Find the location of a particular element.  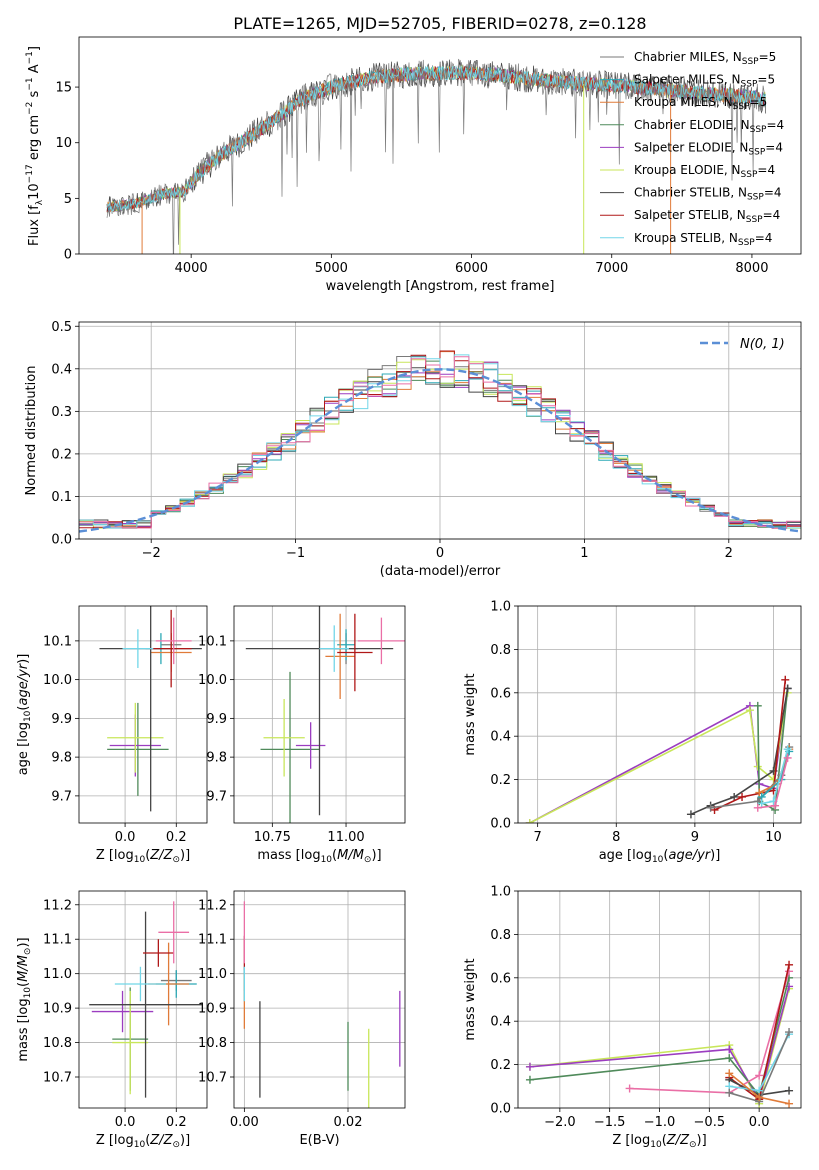

label-part: mass [log is located at coordinates (23, 1029).